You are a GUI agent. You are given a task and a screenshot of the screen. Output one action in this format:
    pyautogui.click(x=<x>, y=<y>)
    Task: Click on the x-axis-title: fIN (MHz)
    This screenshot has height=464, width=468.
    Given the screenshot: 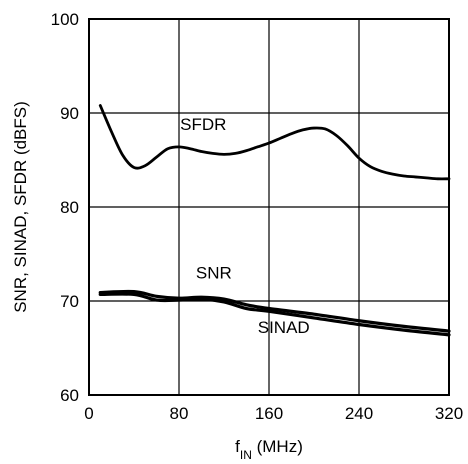 What is the action you would take?
    pyautogui.click(x=269, y=449)
    